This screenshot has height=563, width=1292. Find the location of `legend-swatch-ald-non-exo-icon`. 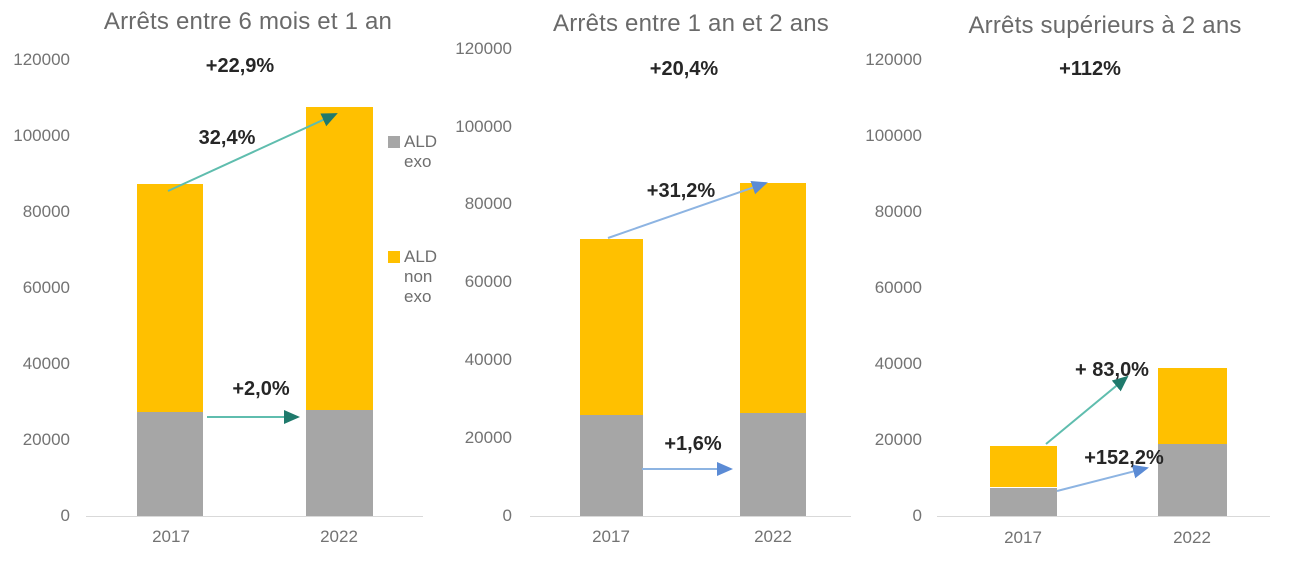

legend-swatch-ald-non-exo-icon is located at coordinates (394, 257).